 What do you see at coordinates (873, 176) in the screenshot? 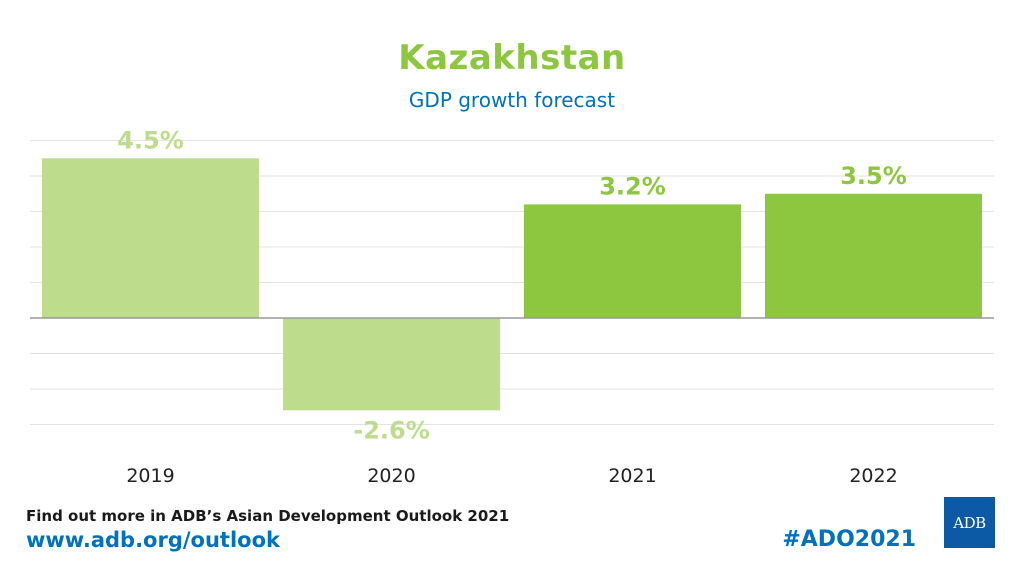
I see `data-label-2022: 3.5%` at bounding box center [873, 176].